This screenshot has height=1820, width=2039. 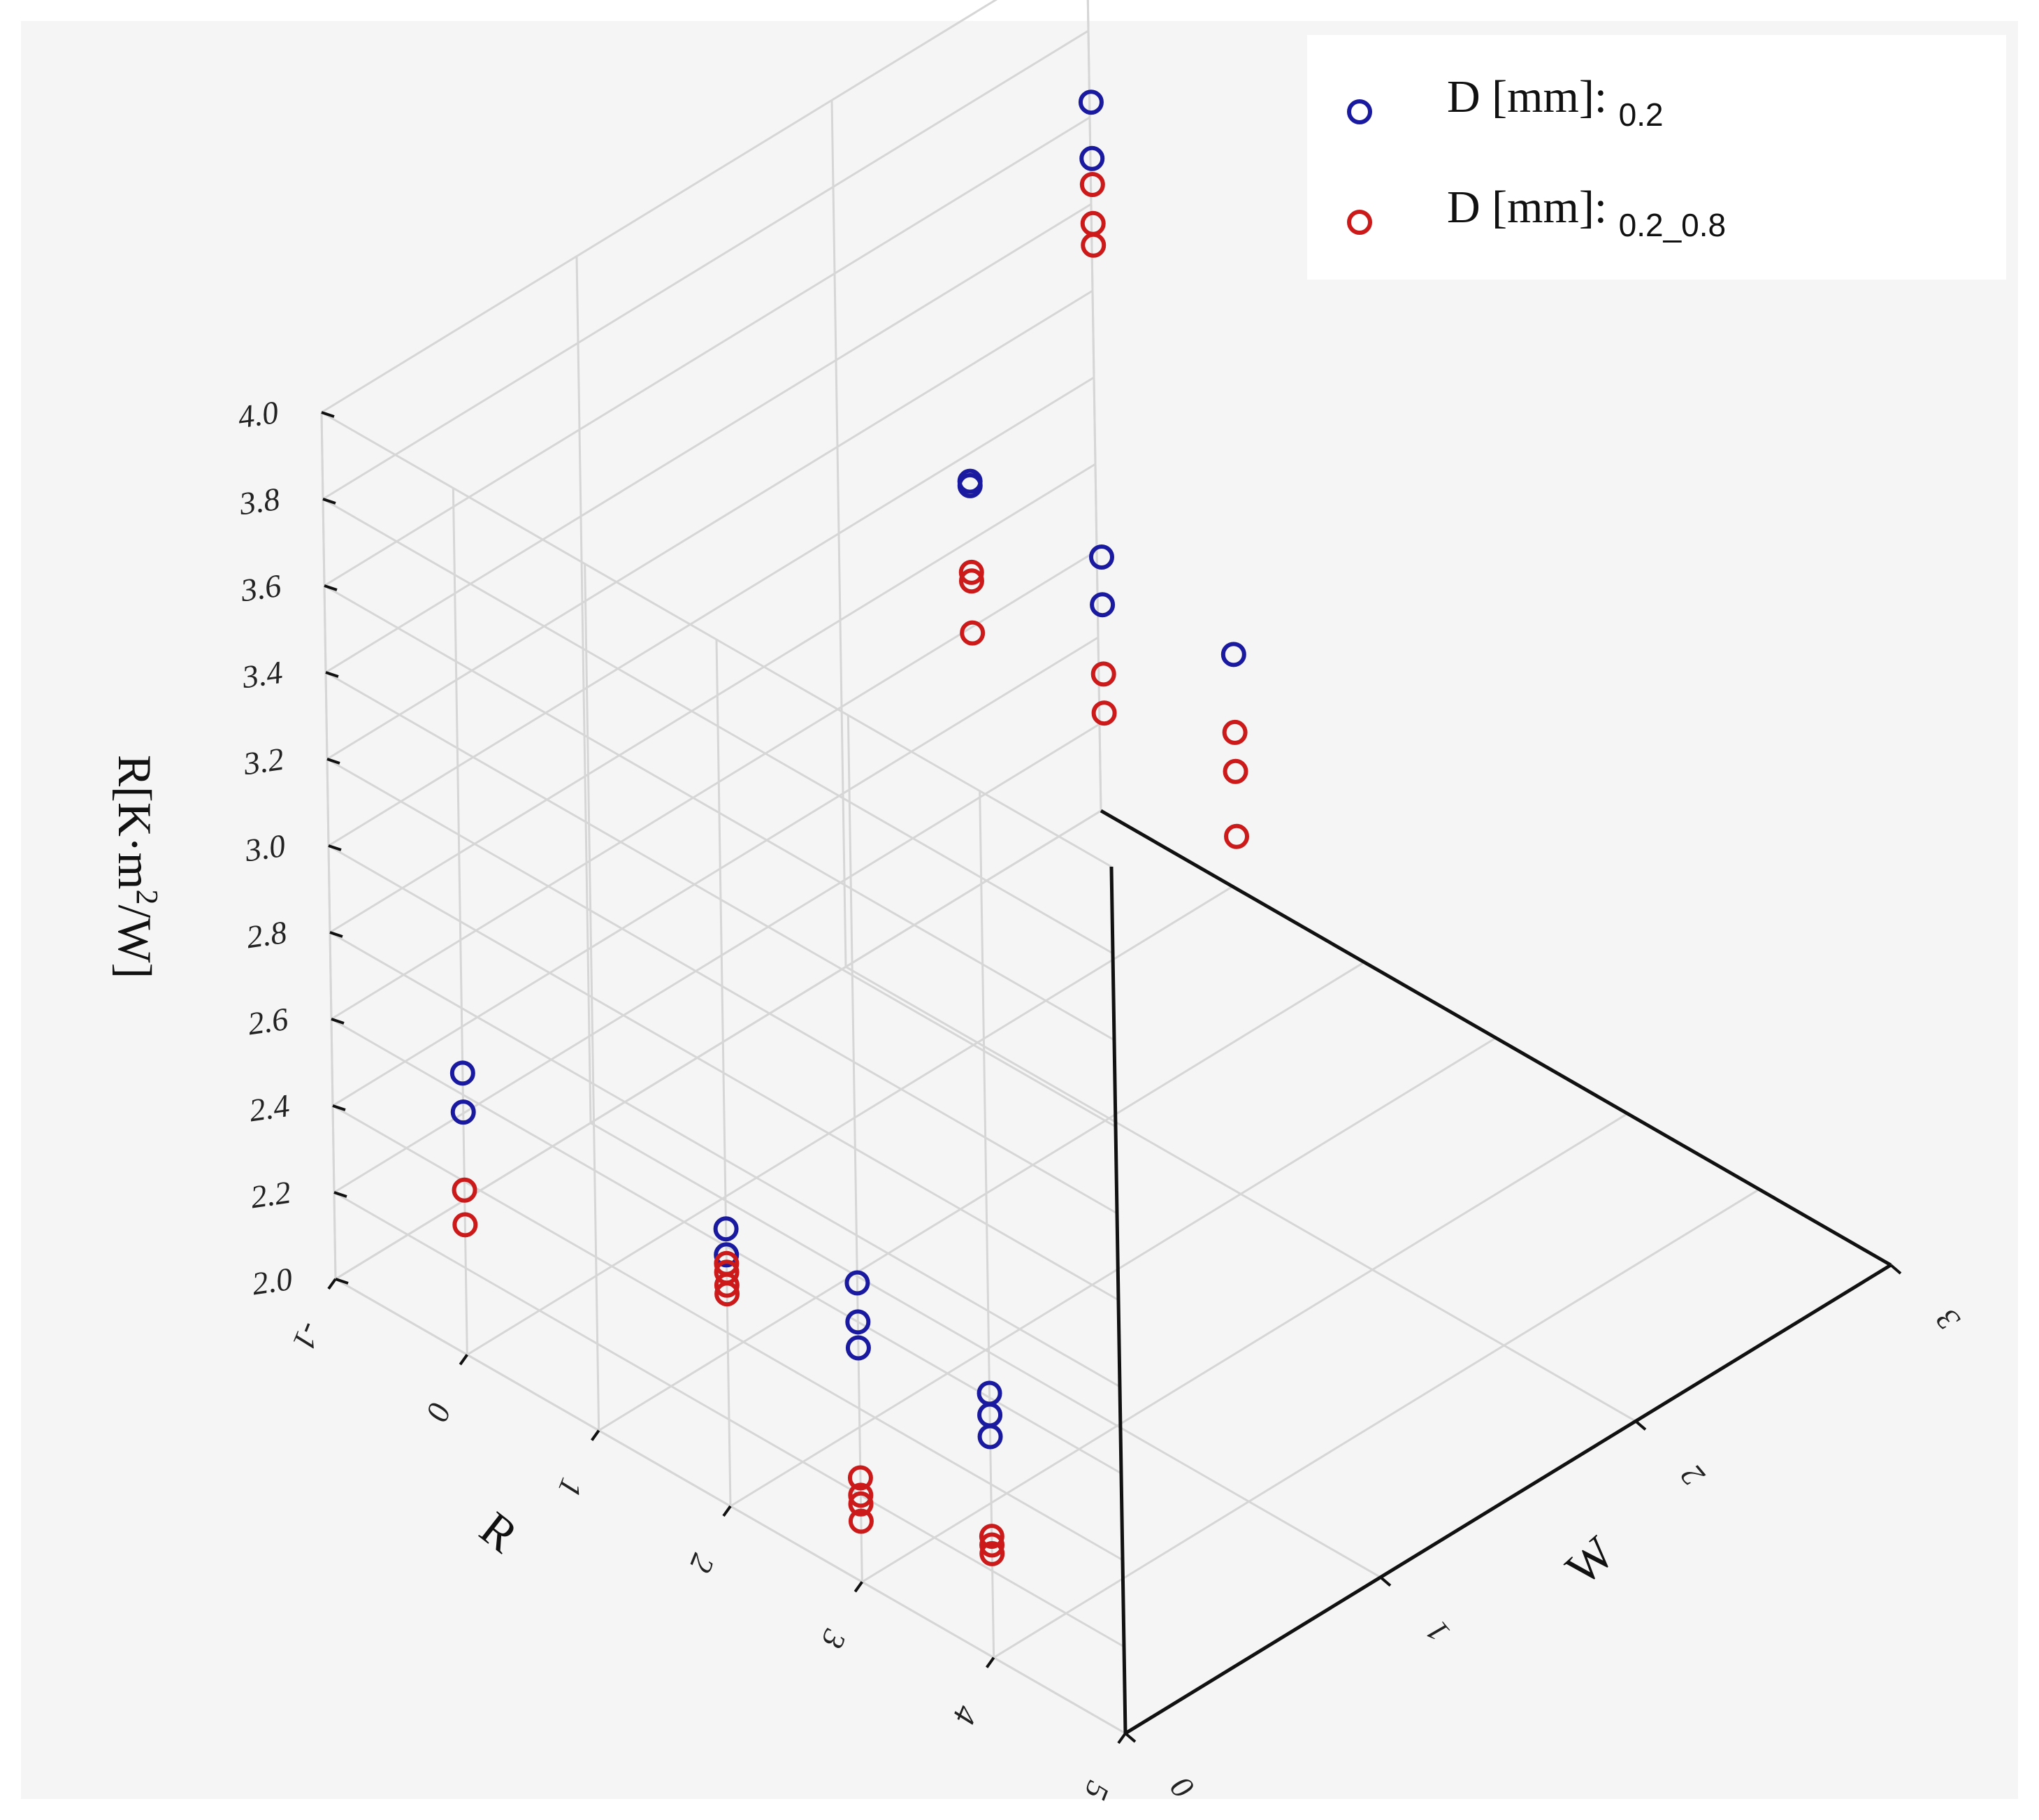 I want to click on z-tick-label: 2.0, so click(x=272, y=1281).